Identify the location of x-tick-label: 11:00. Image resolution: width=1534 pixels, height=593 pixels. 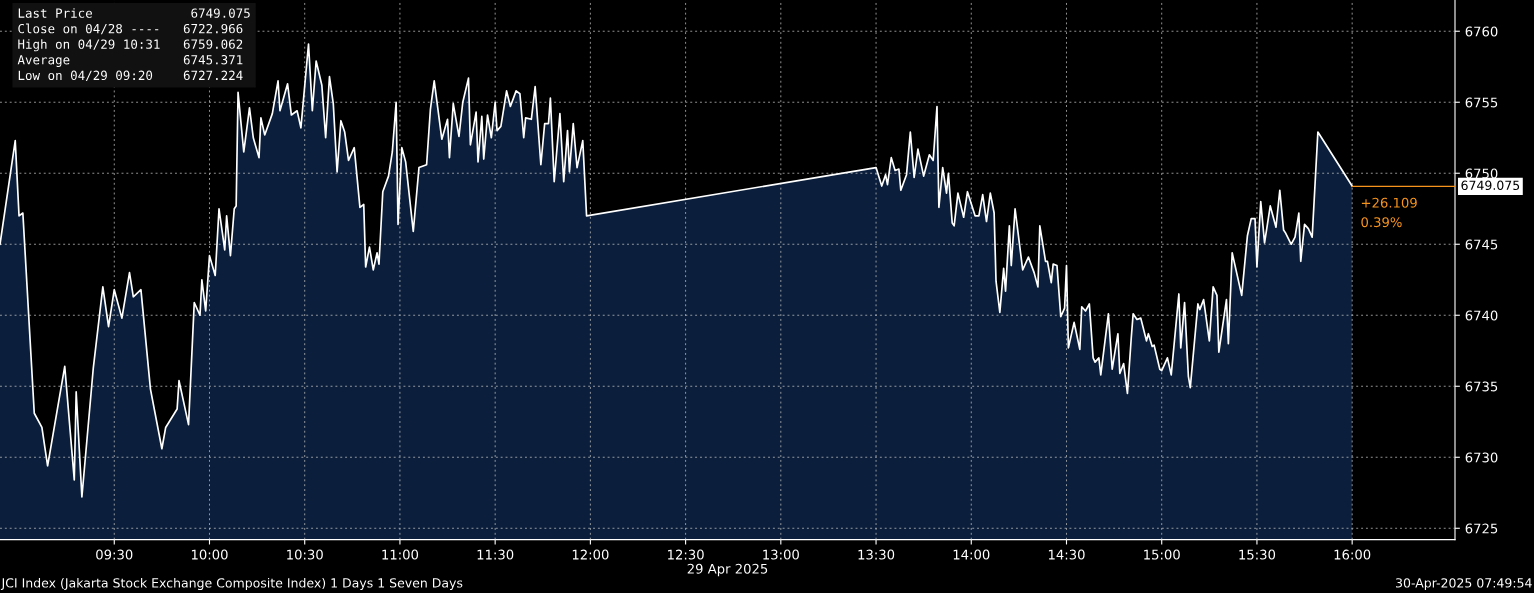
(400, 554).